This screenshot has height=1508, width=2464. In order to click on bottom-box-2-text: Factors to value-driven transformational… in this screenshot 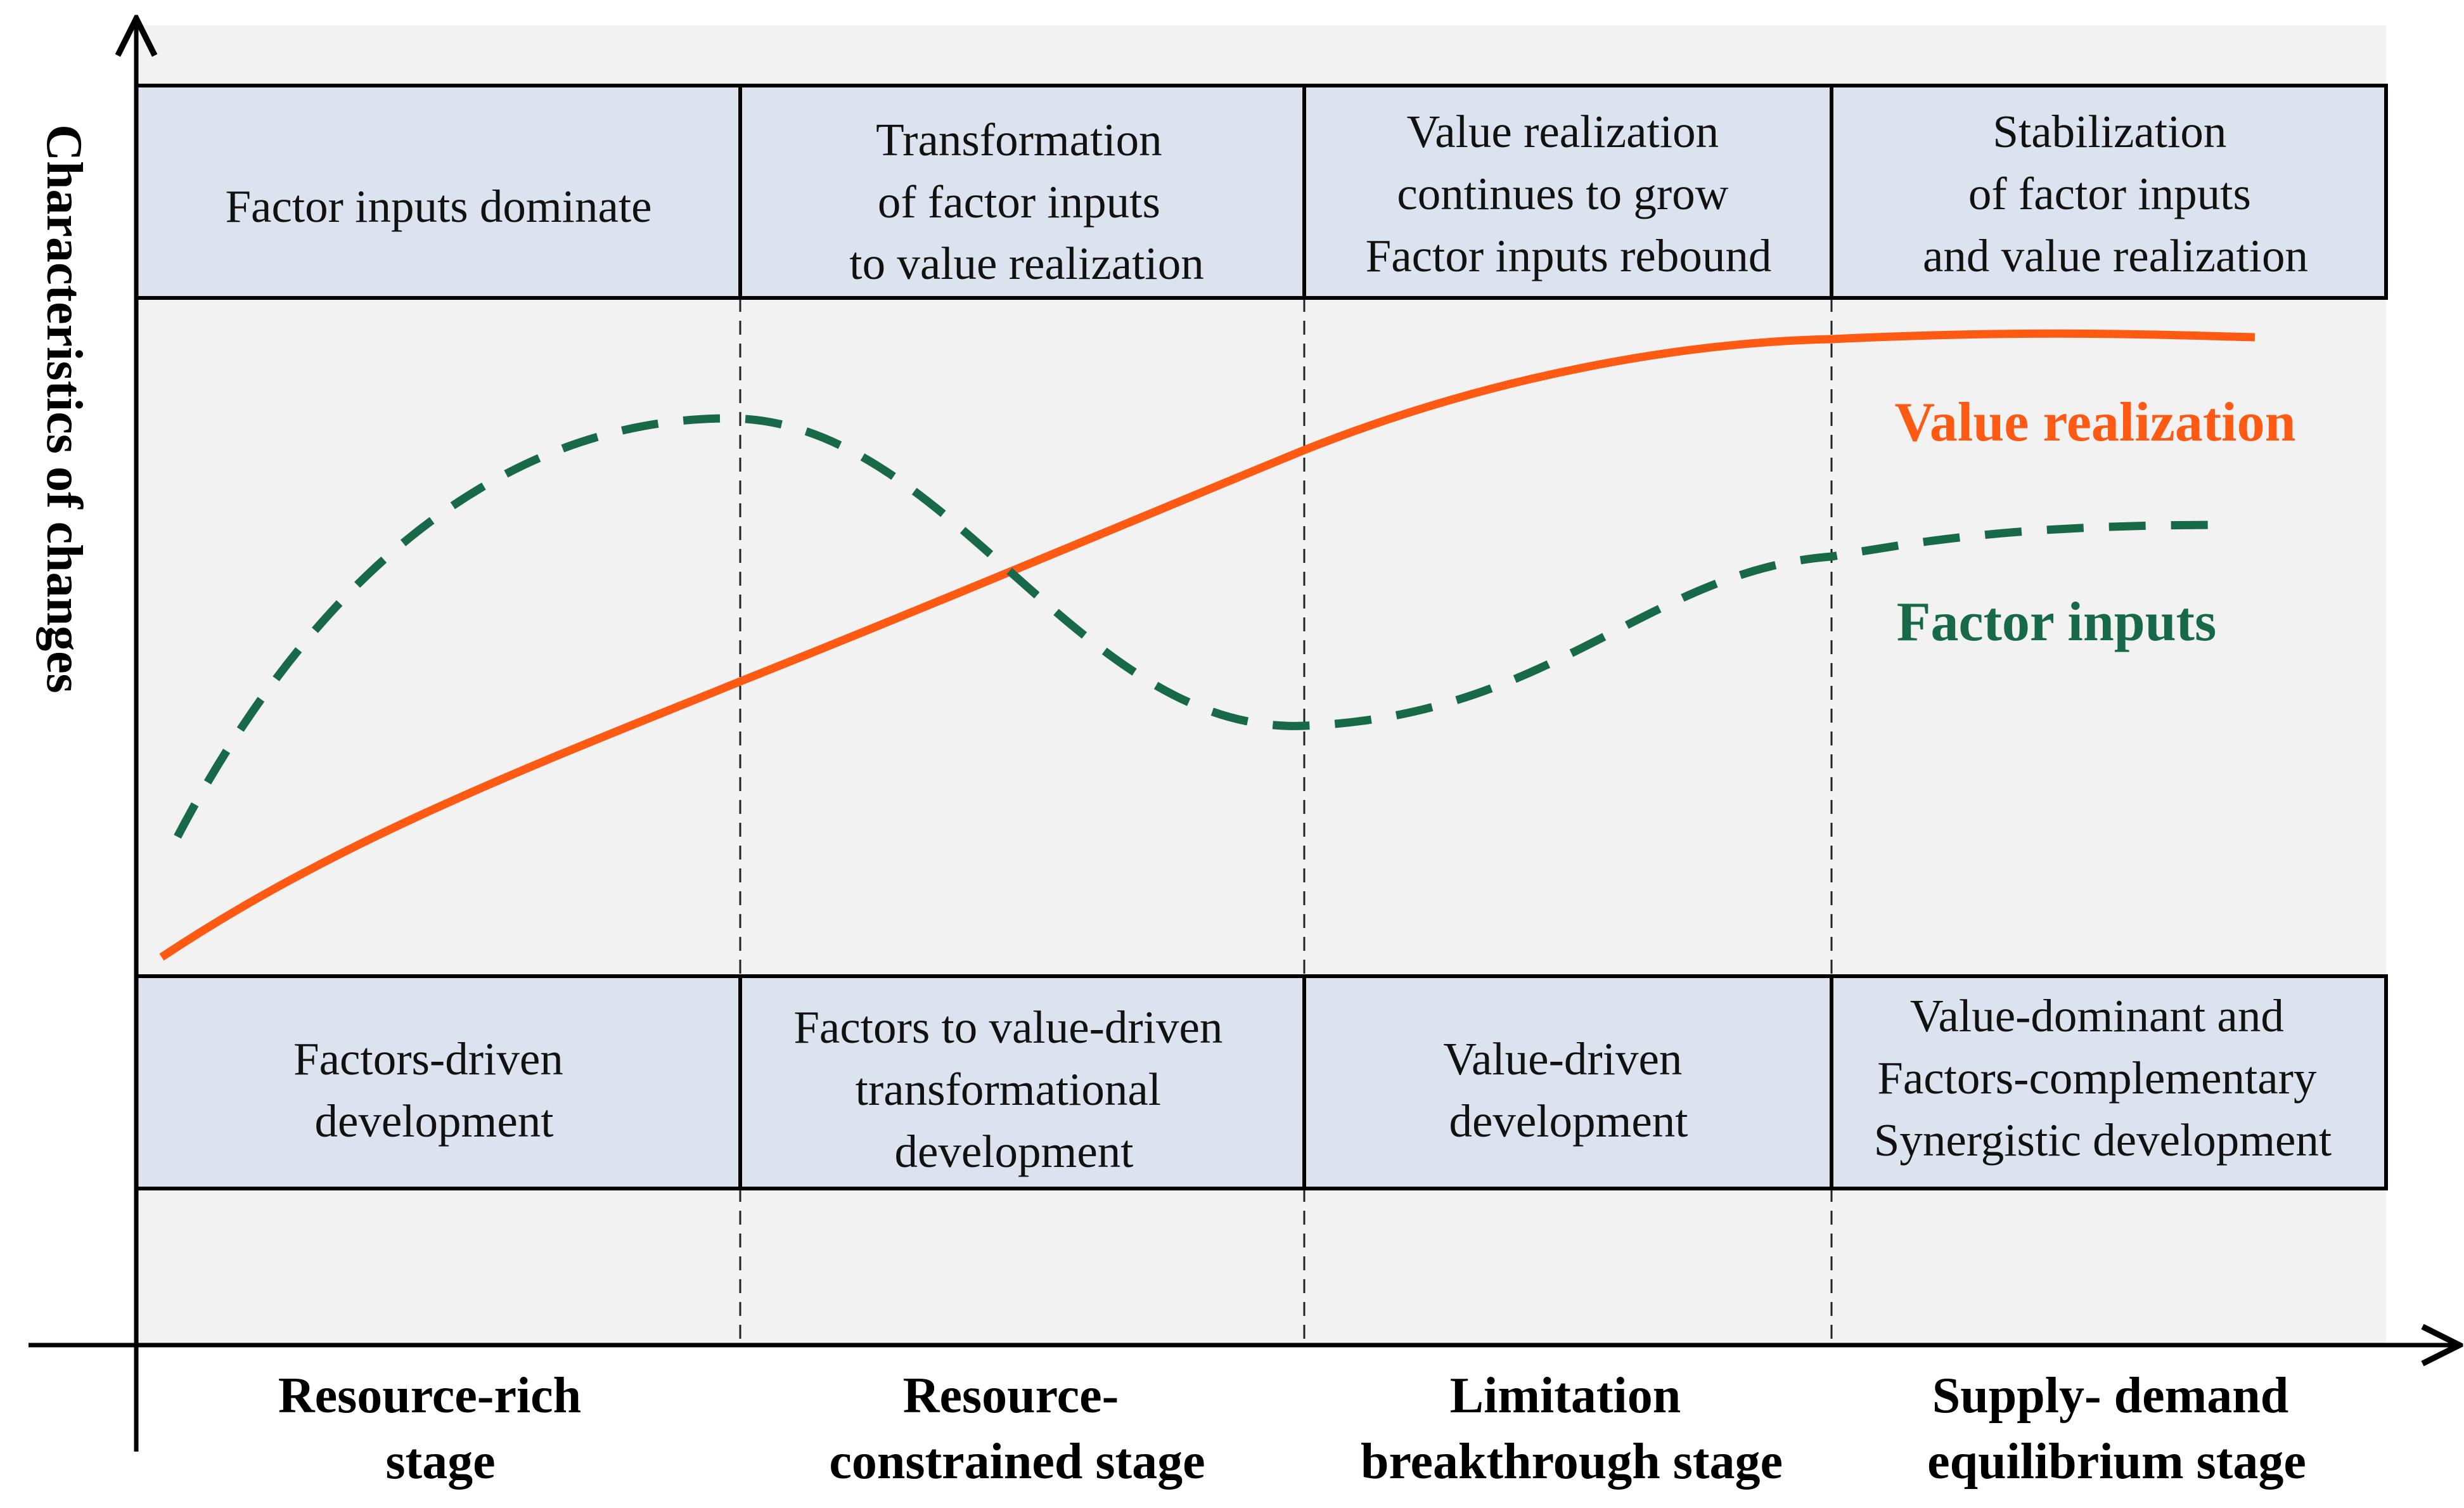, I will do `click(1014, 1090)`.